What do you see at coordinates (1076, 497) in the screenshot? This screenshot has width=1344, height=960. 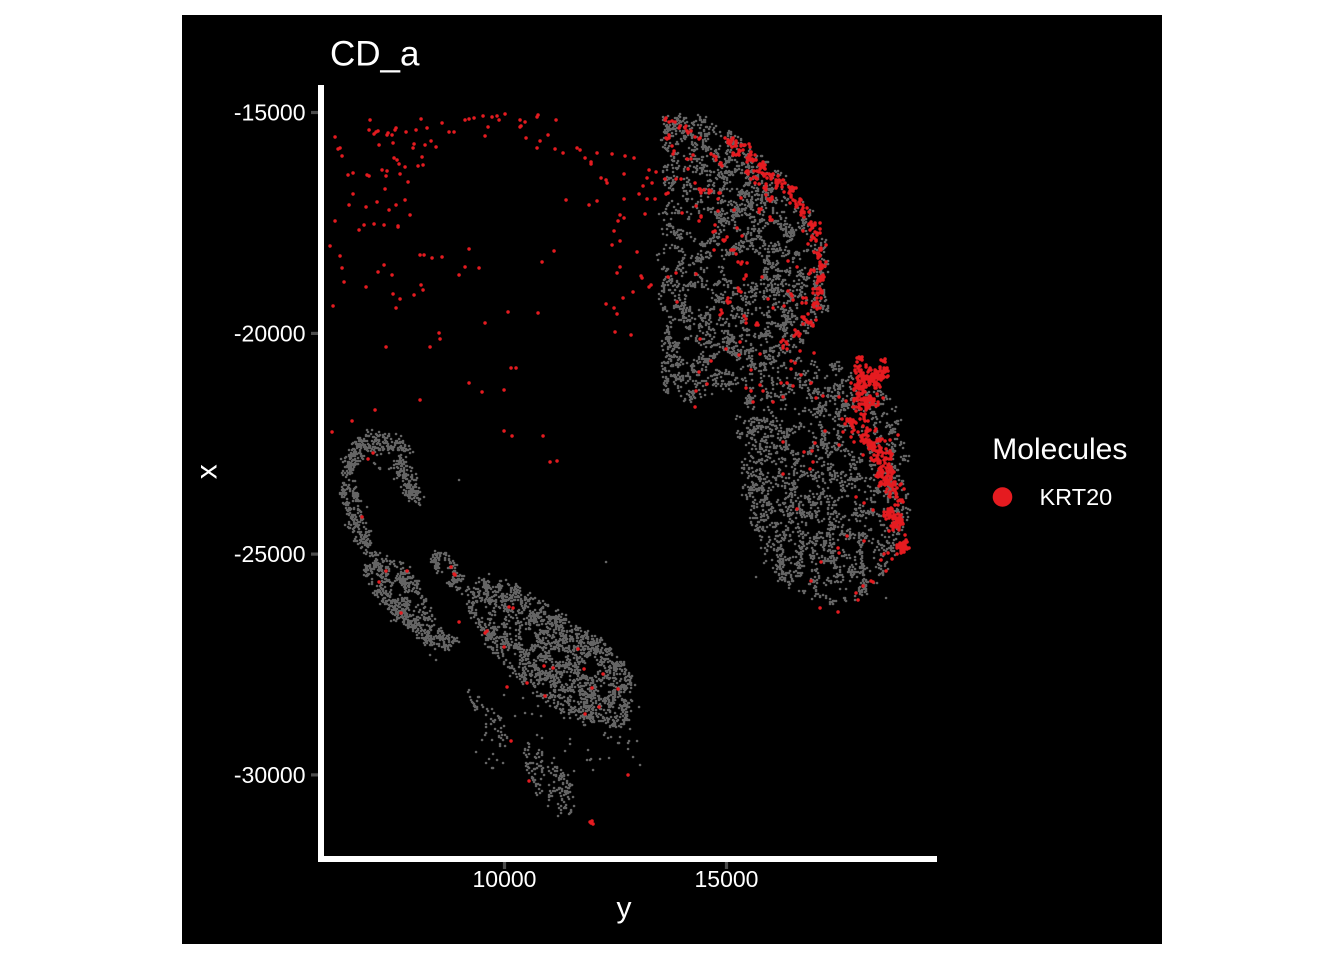 I see `svg-text: KRT20` at bounding box center [1076, 497].